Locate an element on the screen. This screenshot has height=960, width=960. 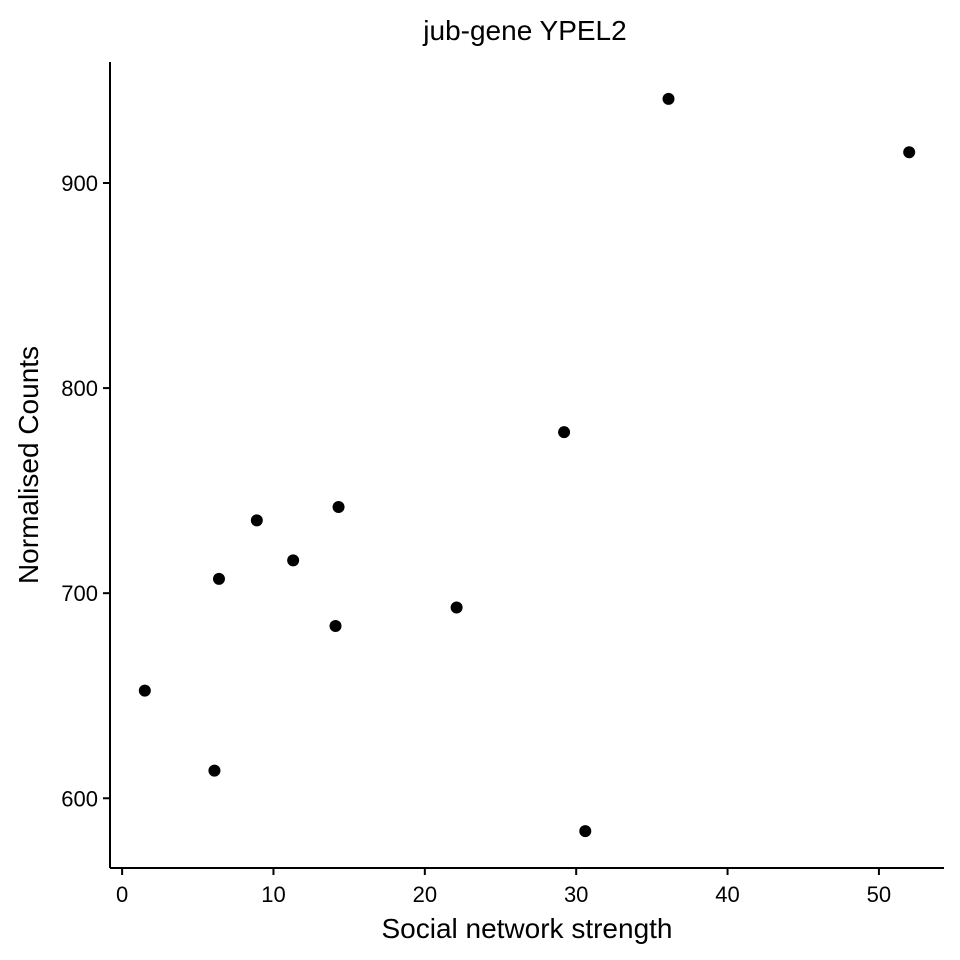
y-tick-label: 900 is located at coordinates (79, 183).